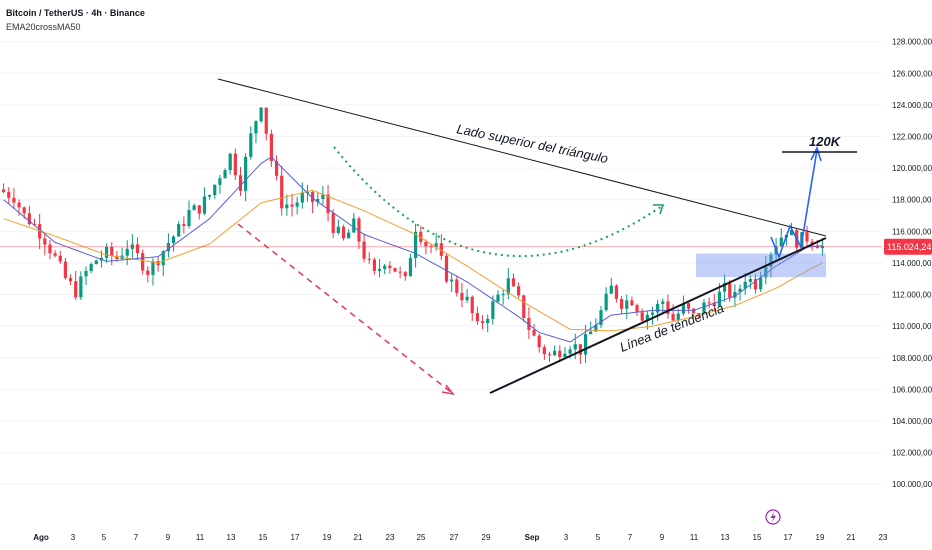 Image resolution: width=932 pixels, height=550 pixels. What do you see at coordinates (912, 326) in the screenshot?
I see `y-tick-label: 110.000,00` at bounding box center [912, 326].